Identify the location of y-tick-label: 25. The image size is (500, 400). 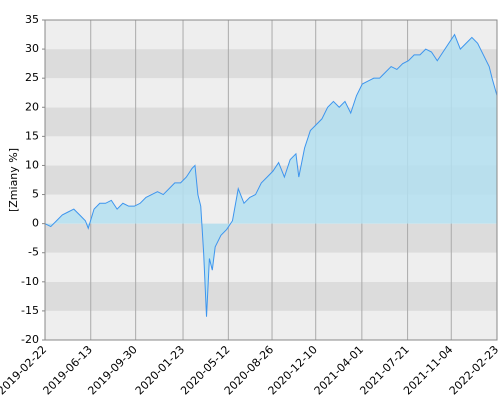
(32, 77).